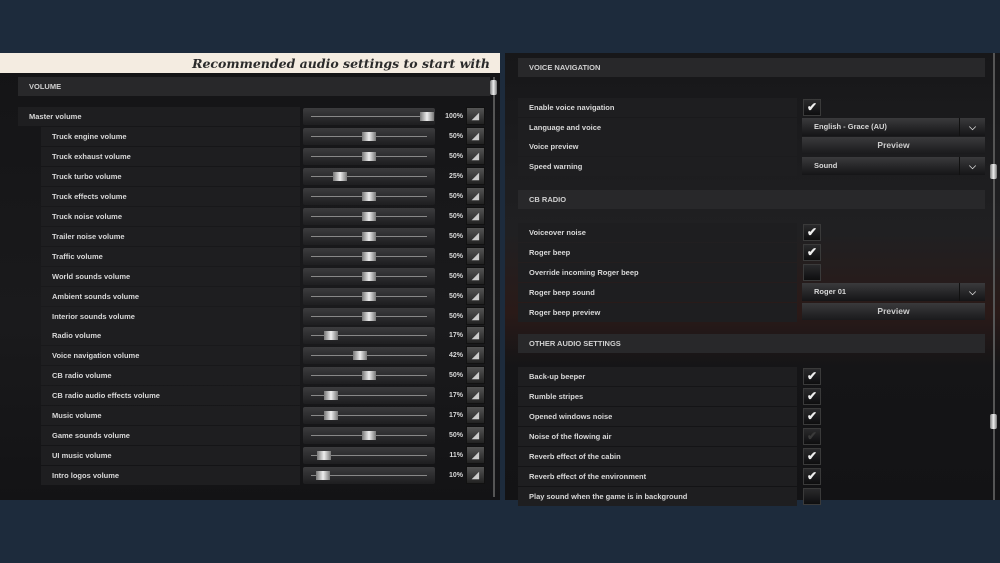 This screenshot has height=563, width=1000. Describe the element at coordinates (657, 456) in the screenshot. I see `option-label: Reverb effect of the cabin` at that location.